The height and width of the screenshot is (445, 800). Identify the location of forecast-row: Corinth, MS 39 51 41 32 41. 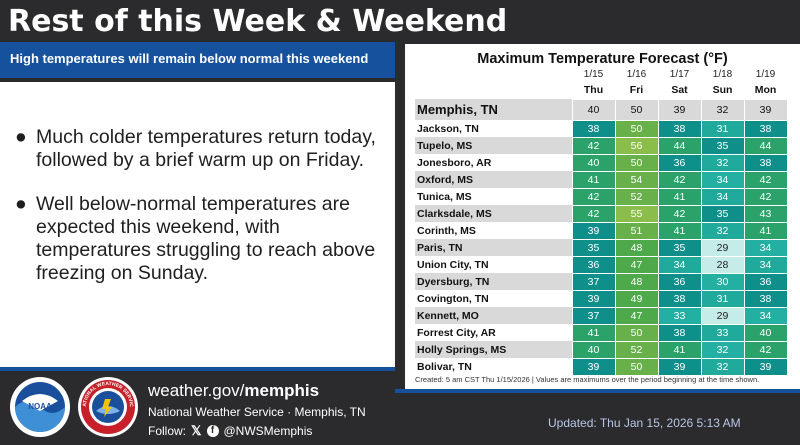
(601, 230).